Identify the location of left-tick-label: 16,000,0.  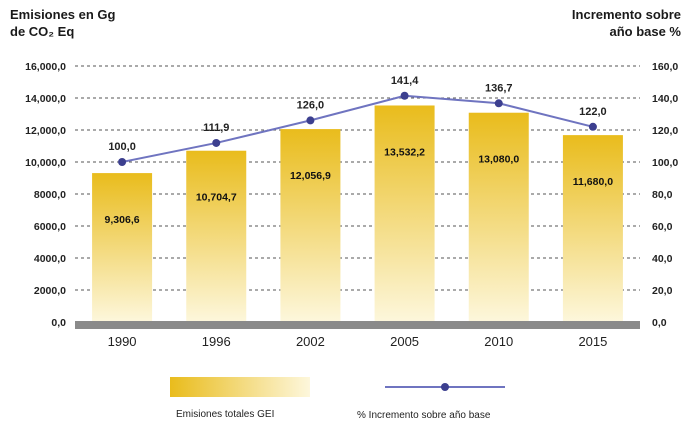
(45, 67).